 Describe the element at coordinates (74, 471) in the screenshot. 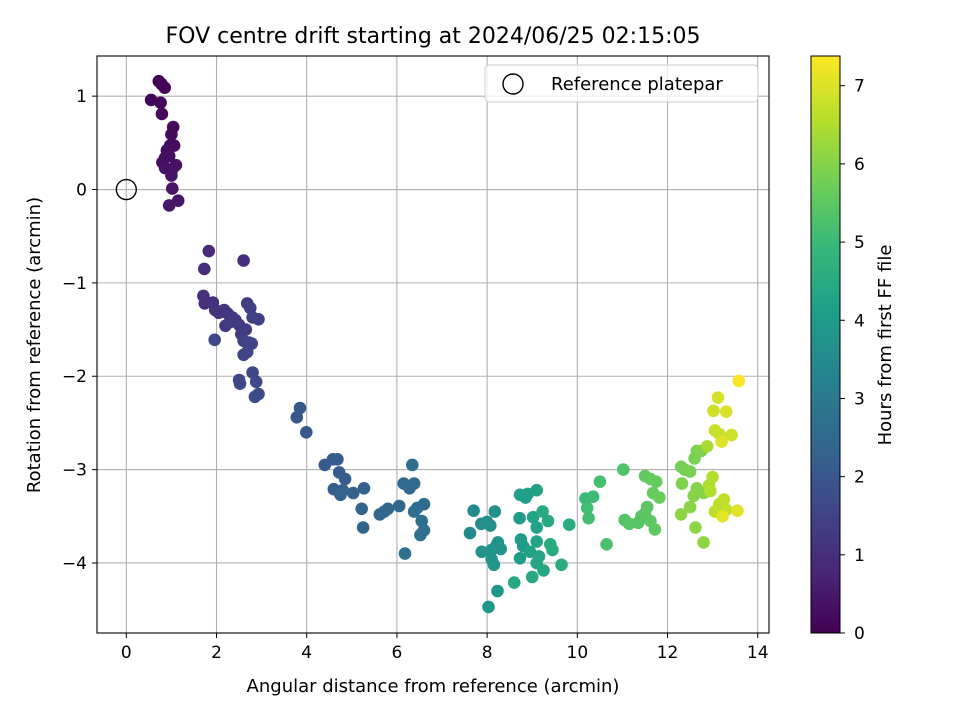

I see `y-tick-label: −3` at that location.